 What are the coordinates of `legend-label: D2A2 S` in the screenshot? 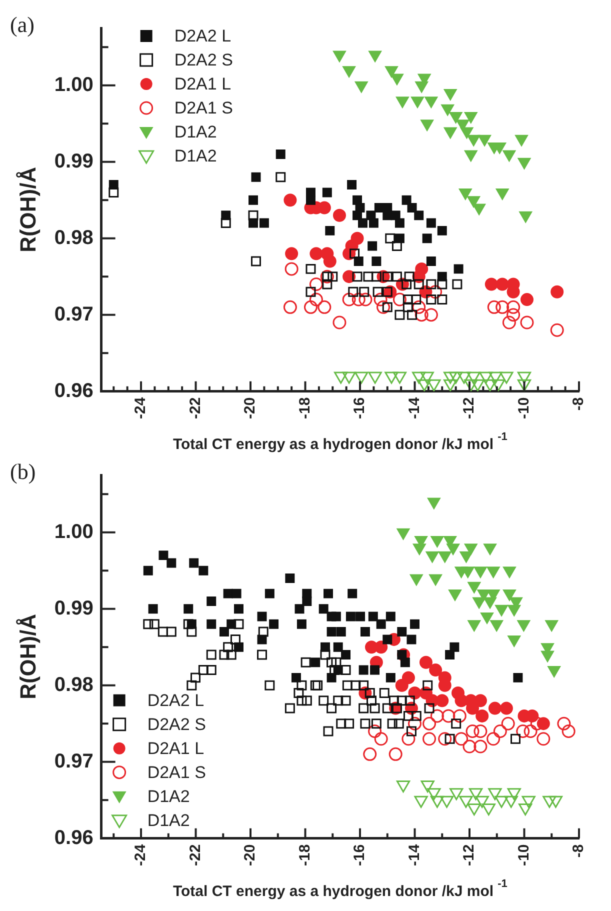 It's located at (176, 724).